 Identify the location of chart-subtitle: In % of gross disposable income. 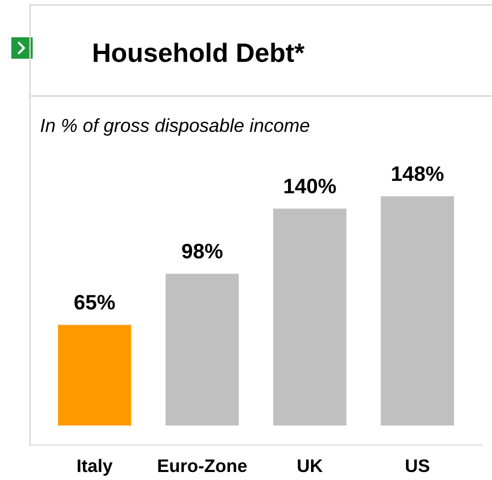
(175, 127).